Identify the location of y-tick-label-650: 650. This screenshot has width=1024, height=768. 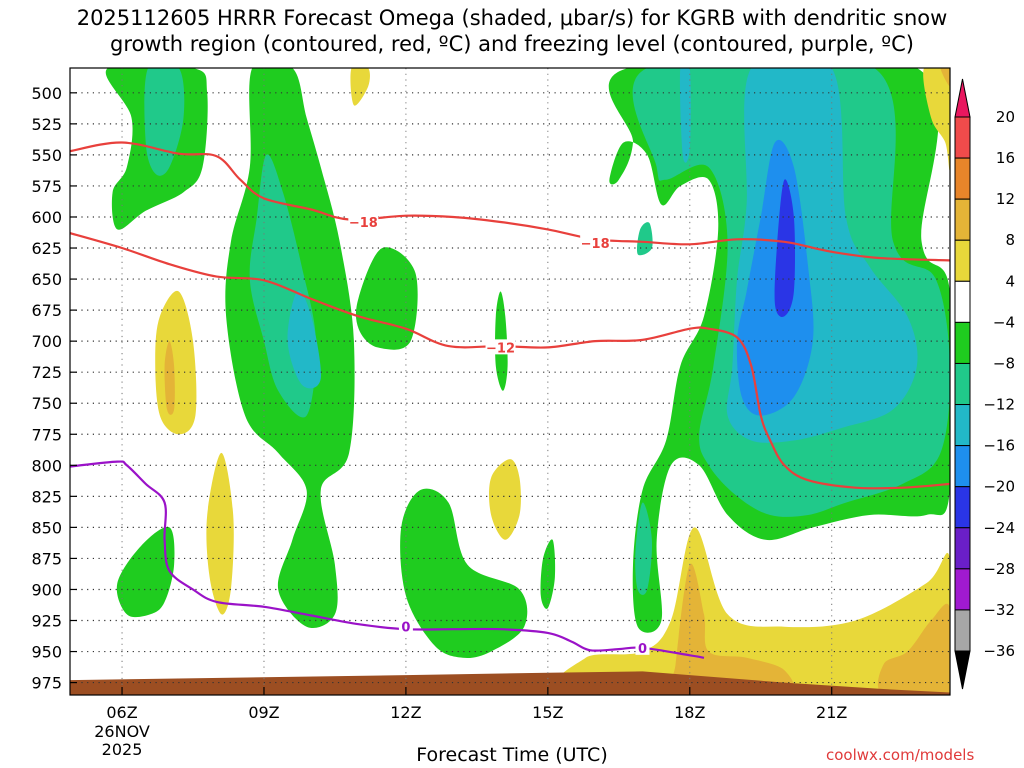
(46, 279).